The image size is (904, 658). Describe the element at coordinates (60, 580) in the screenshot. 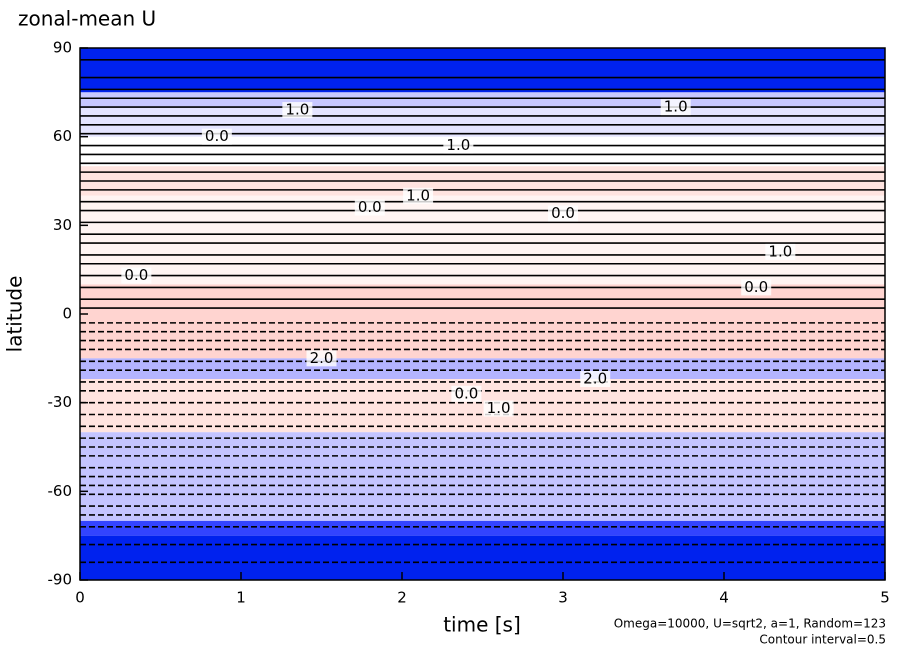

I see `y-tick-label: -90` at that location.